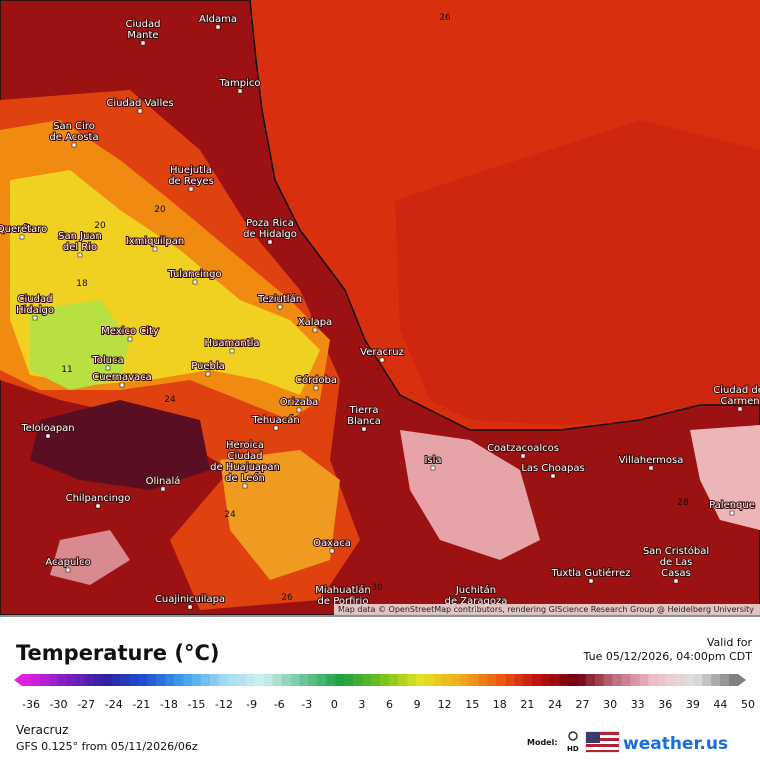  Describe the element at coordinates (130, 331) in the screenshot. I see `city-label: Mexico City` at that location.